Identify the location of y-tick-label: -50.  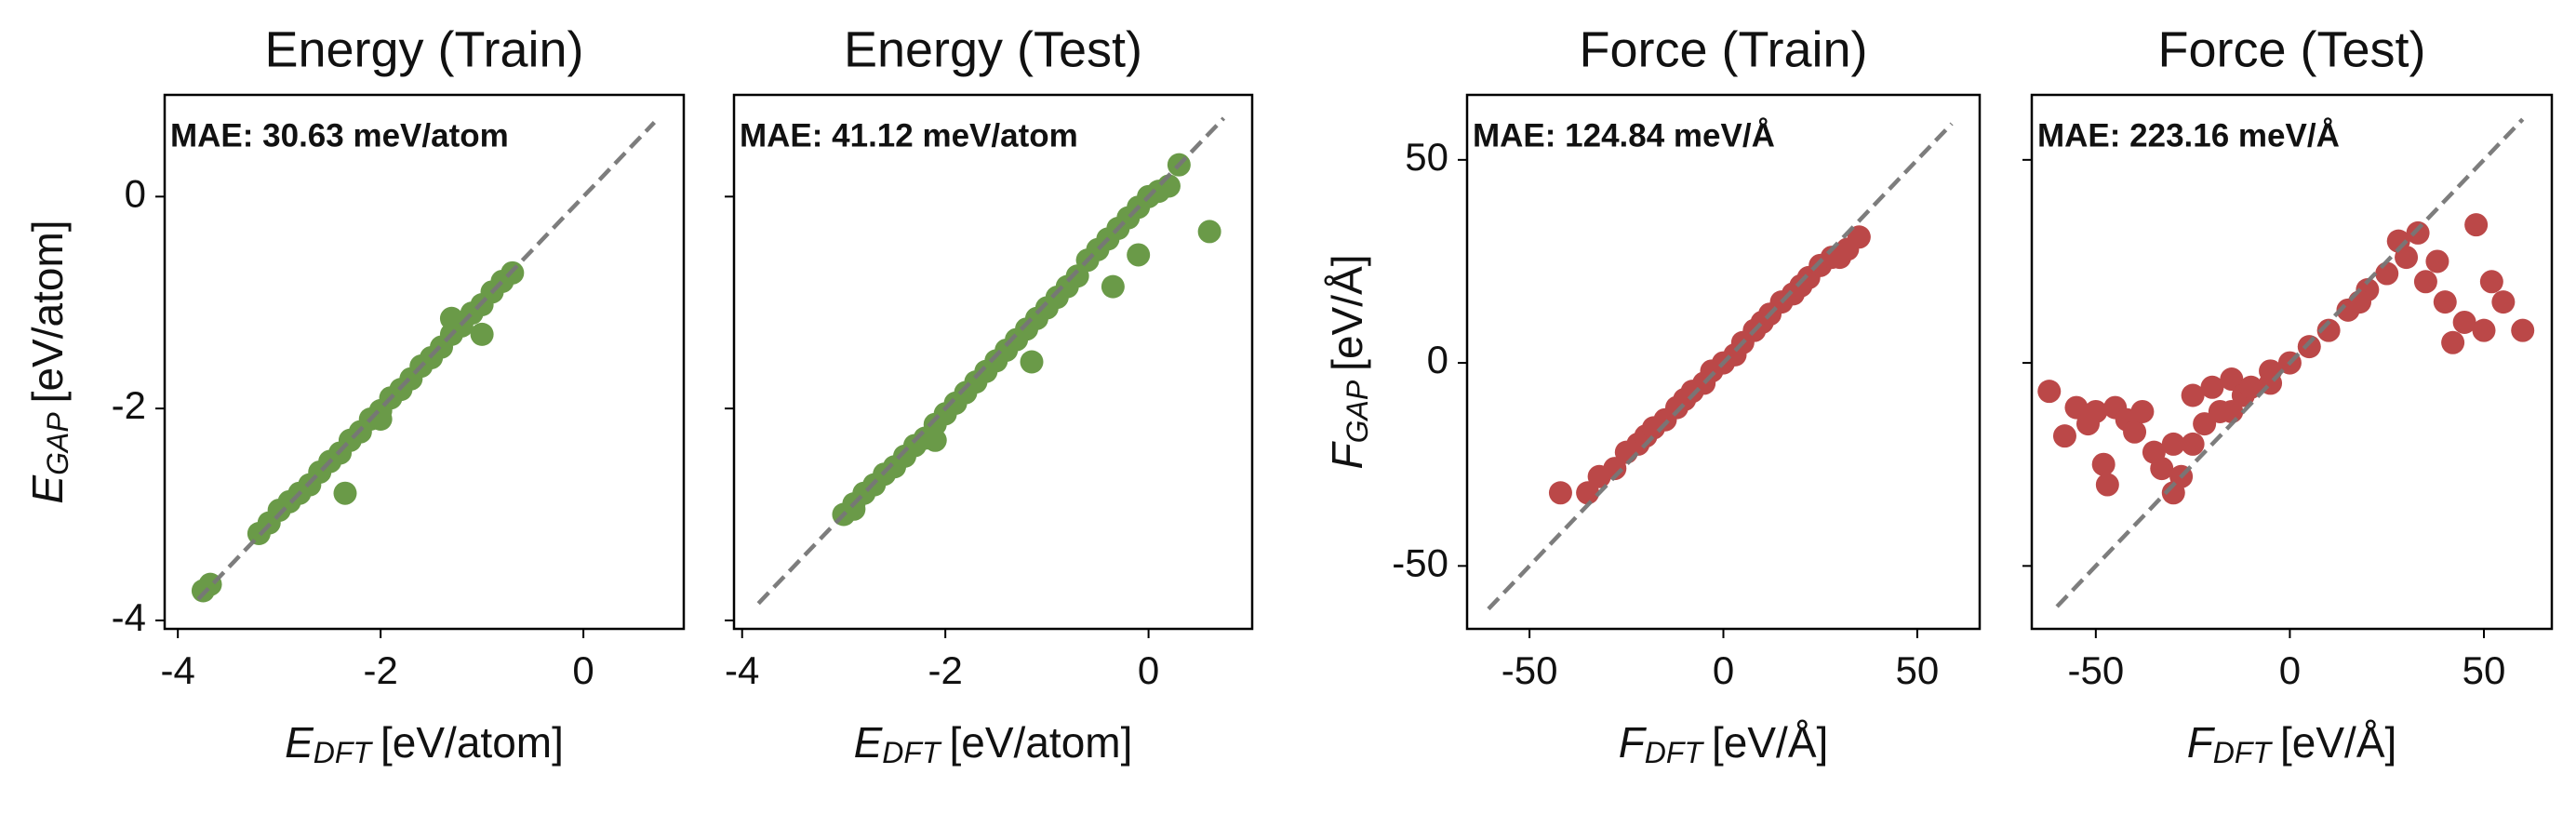
(1420, 562).